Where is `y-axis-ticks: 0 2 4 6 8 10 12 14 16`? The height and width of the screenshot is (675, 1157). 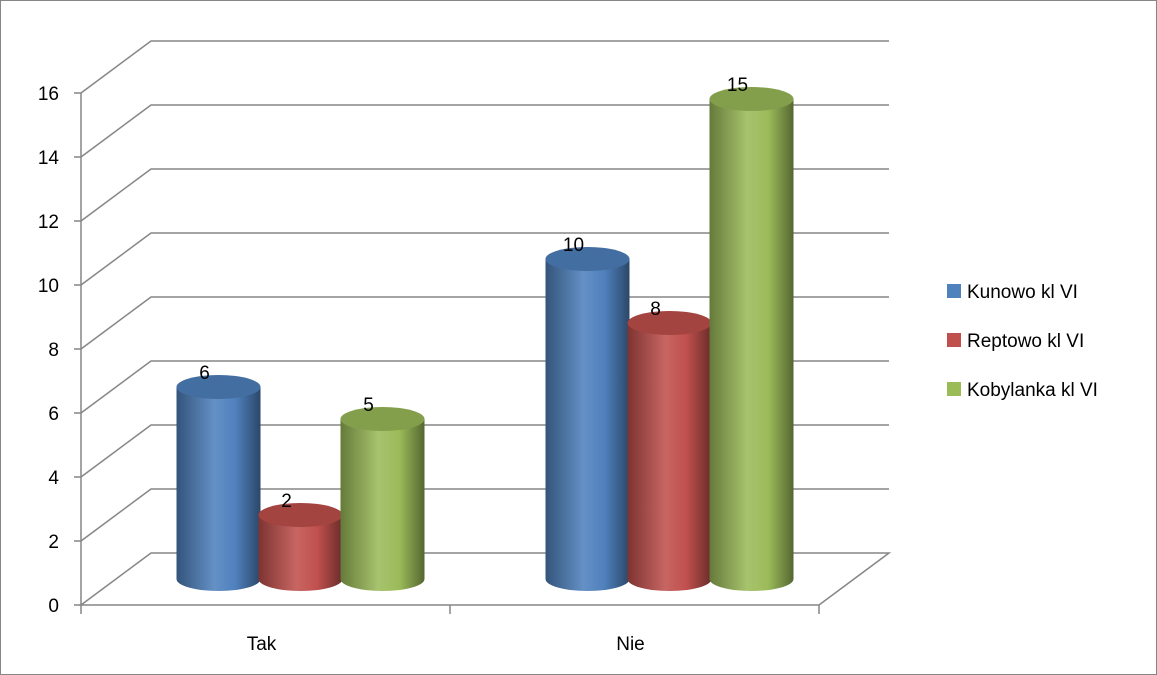 y-axis-ticks: 0 2 4 6 8 10 12 14 16 is located at coordinates (59, 350).